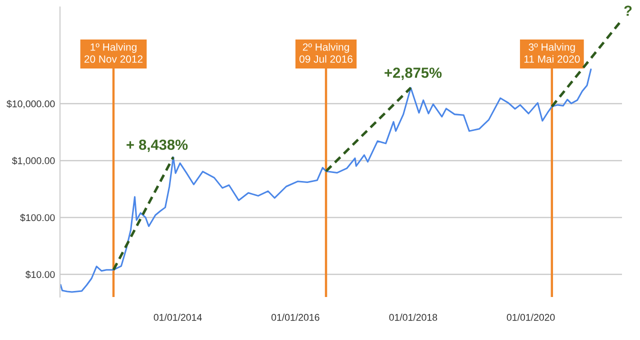  What do you see at coordinates (113, 53) in the screenshot?
I see `ref-line-label: 1º Halving 20 Nov 2012` at bounding box center [113, 53].